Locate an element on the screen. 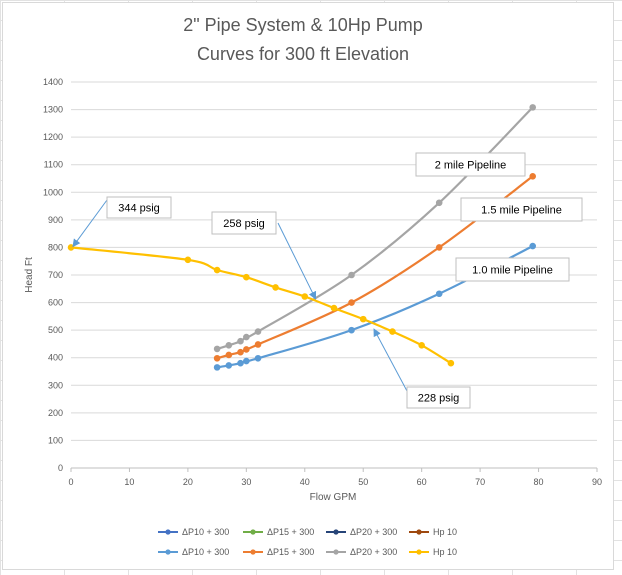  y-tick-label: 400 is located at coordinates (55, 358).